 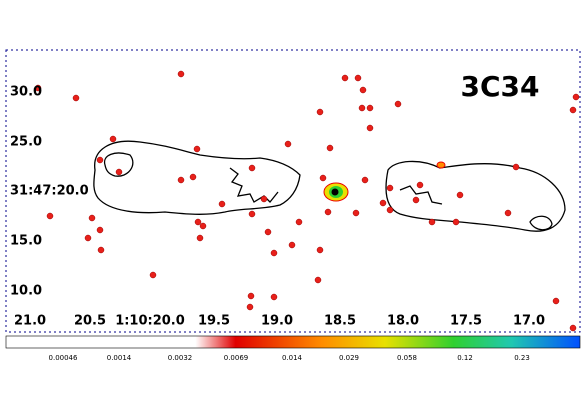 What do you see at coordinates (236, 358) in the screenshot?
I see `colorbar-label: 0.0069` at bounding box center [236, 358].